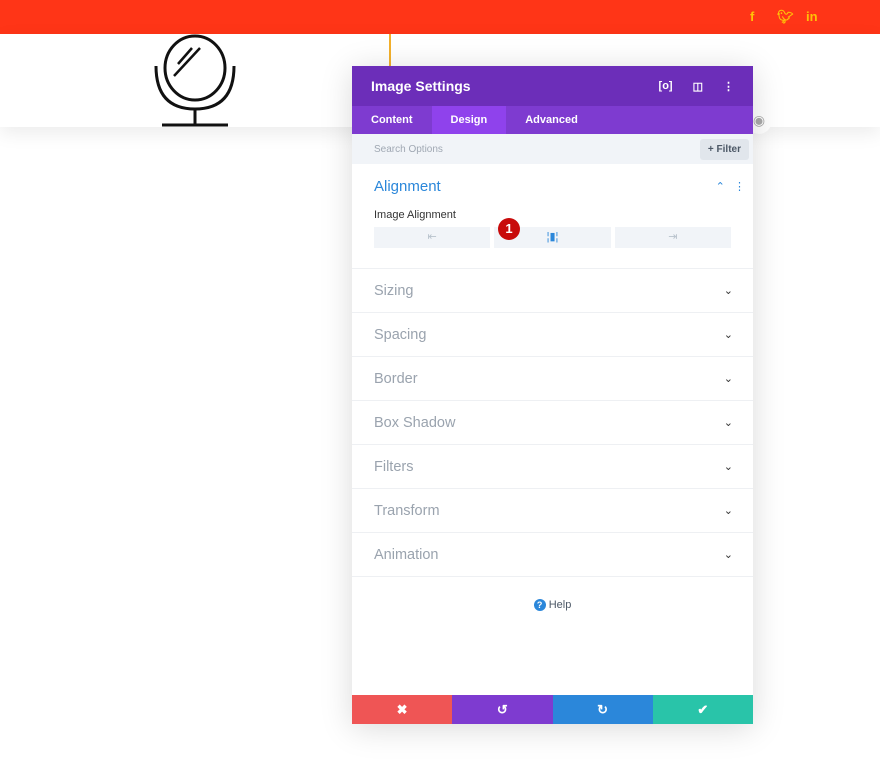  What do you see at coordinates (415, 215) in the screenshot?
I see `image-alignment-label: Image Alignment` at bounding box center [415, 215].